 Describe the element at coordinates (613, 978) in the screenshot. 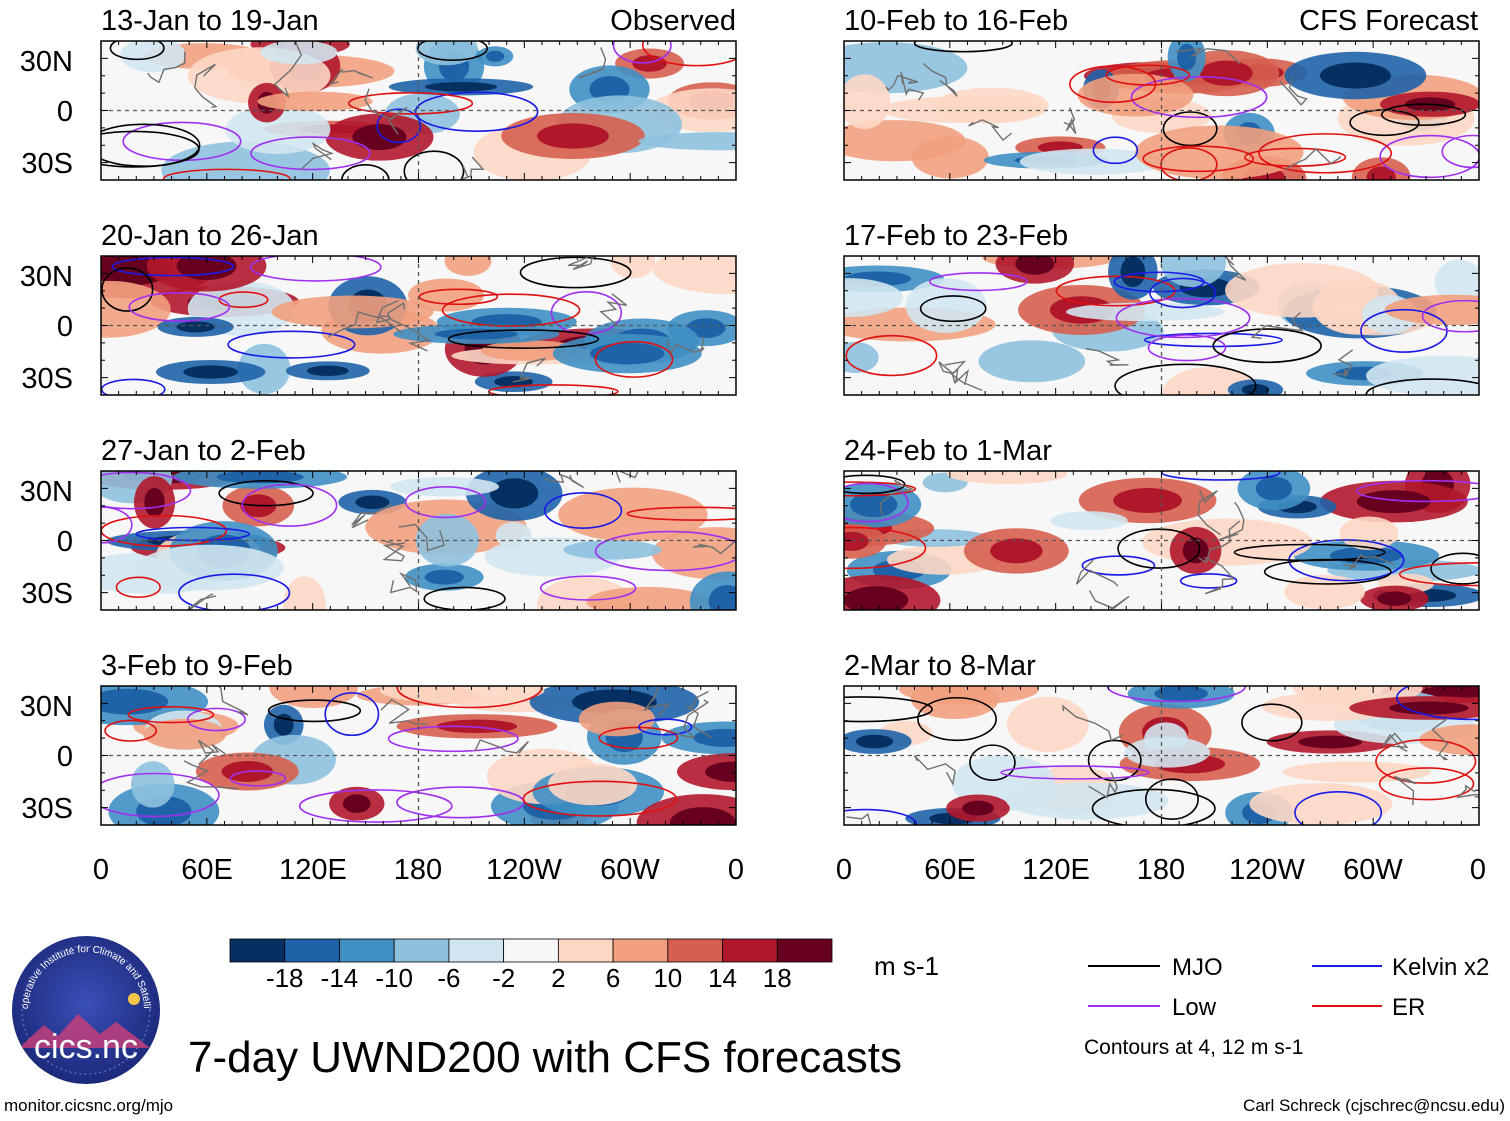

I see `colorbar-tick-label: 6` at that location.